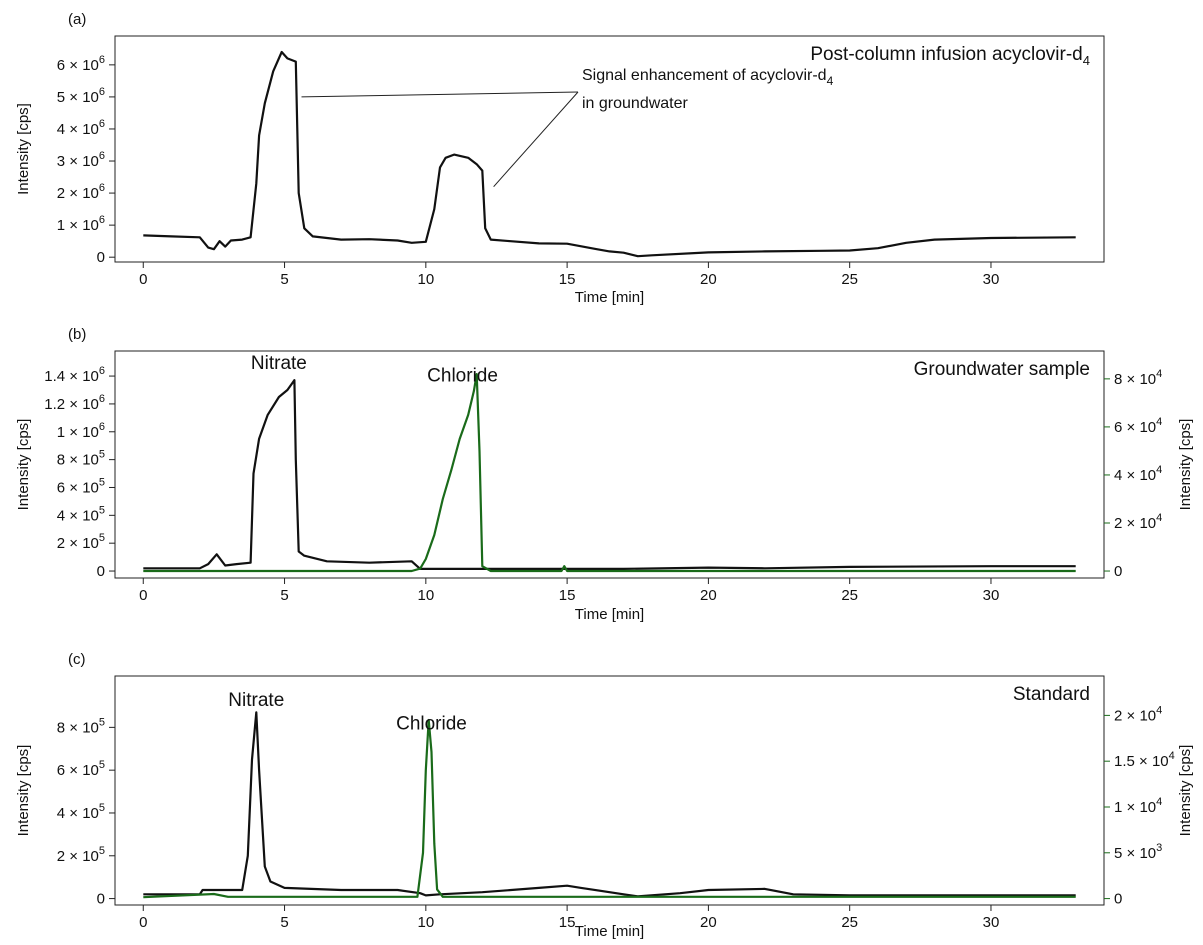 This screenshot has width=1203, height=945. What do you see at coordinates (431, 724) in the screenshot?
I see `peak-label: Chloride` at bounding box center [431, 724].